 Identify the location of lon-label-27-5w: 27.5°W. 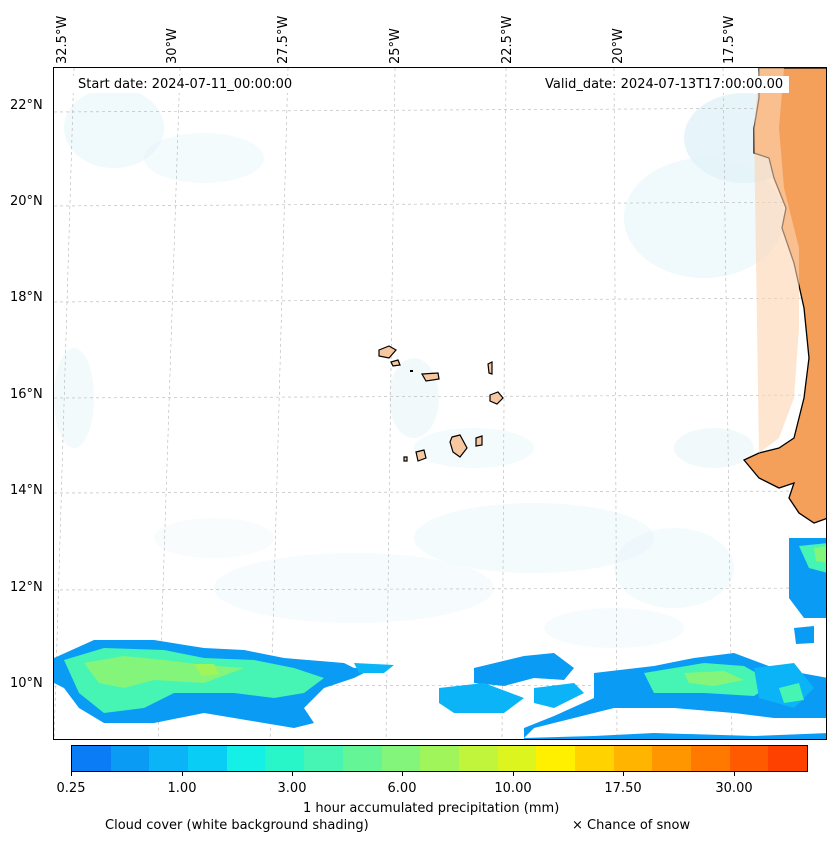
(283, 39).